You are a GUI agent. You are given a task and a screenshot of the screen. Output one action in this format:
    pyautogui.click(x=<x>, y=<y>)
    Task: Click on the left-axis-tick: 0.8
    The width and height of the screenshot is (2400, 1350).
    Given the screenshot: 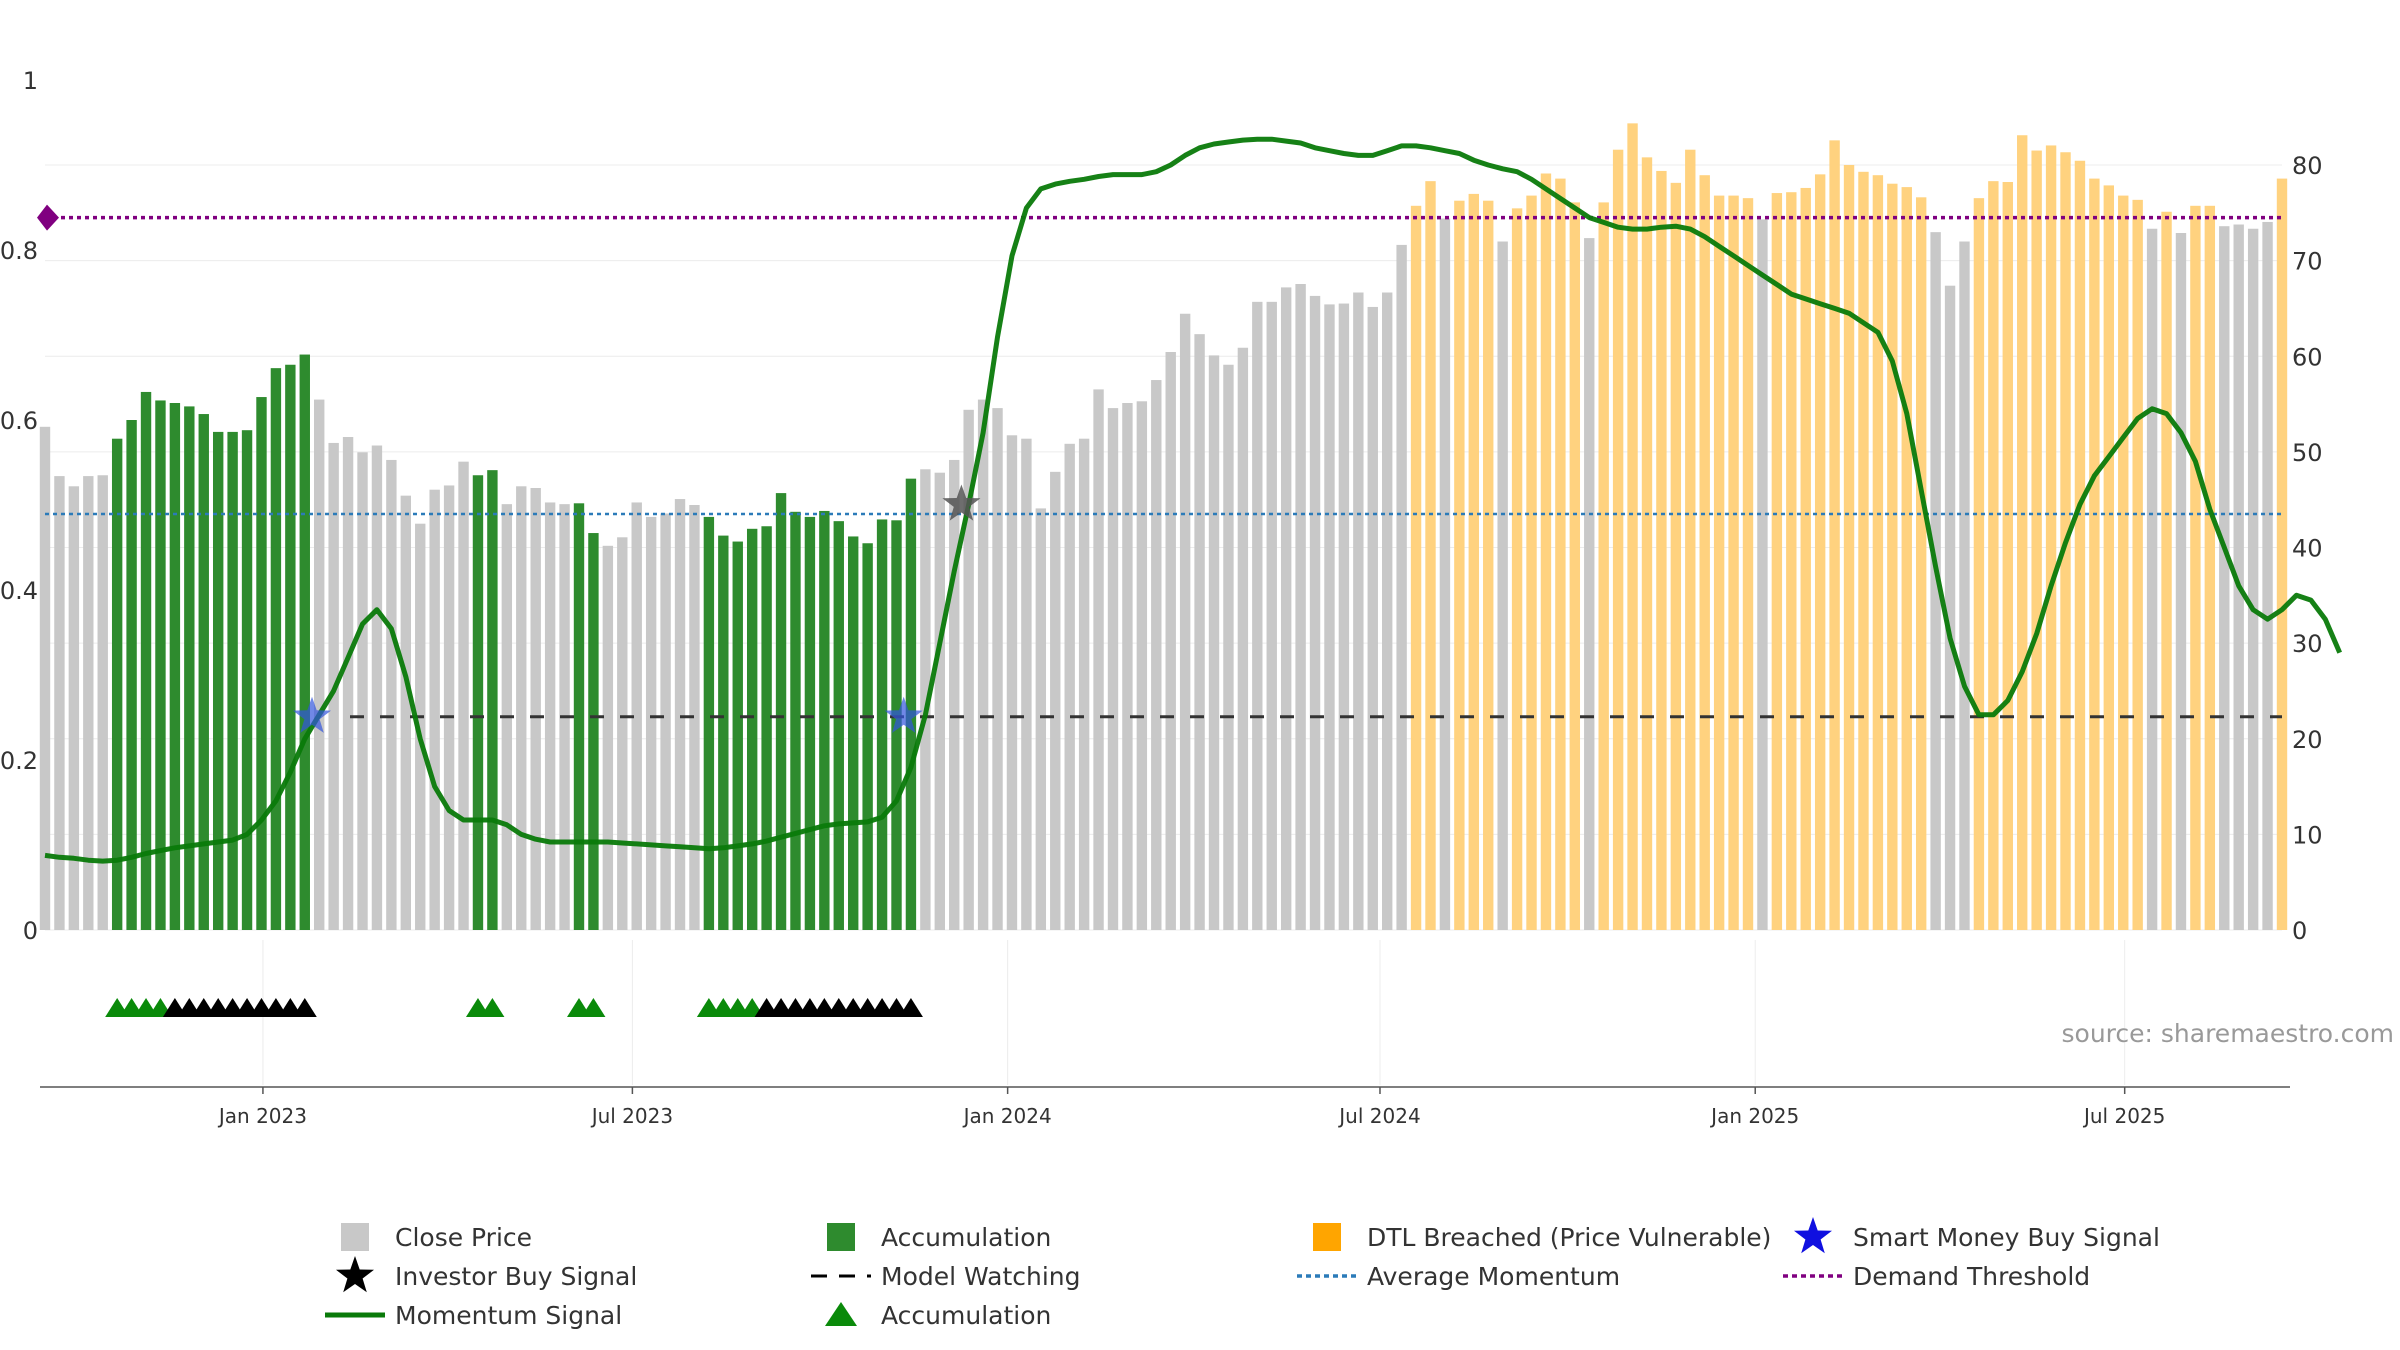 What is the action you would take?
    pyautogui.click(x=19, y=251)
    